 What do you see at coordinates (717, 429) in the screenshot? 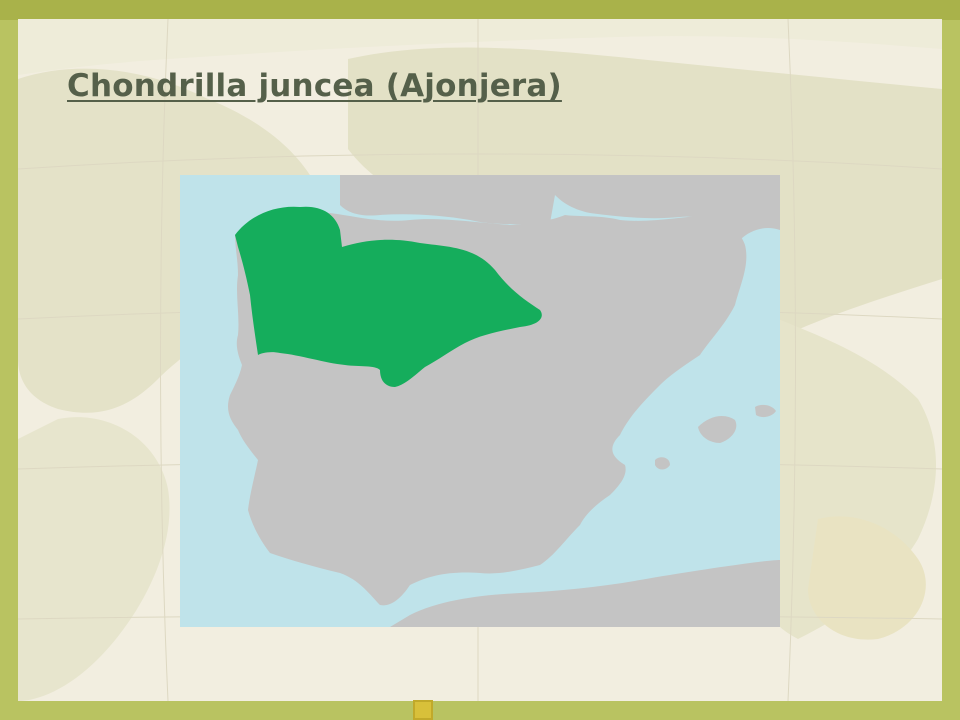
I see `mallorca-island` at bounding box center [717, 429].